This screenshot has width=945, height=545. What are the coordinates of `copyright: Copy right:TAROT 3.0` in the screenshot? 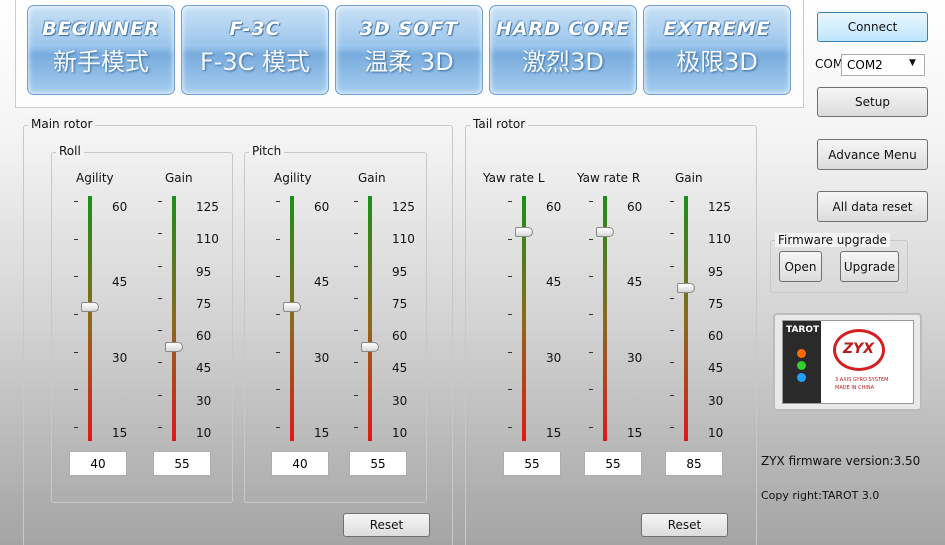 It's located at (820, 495).